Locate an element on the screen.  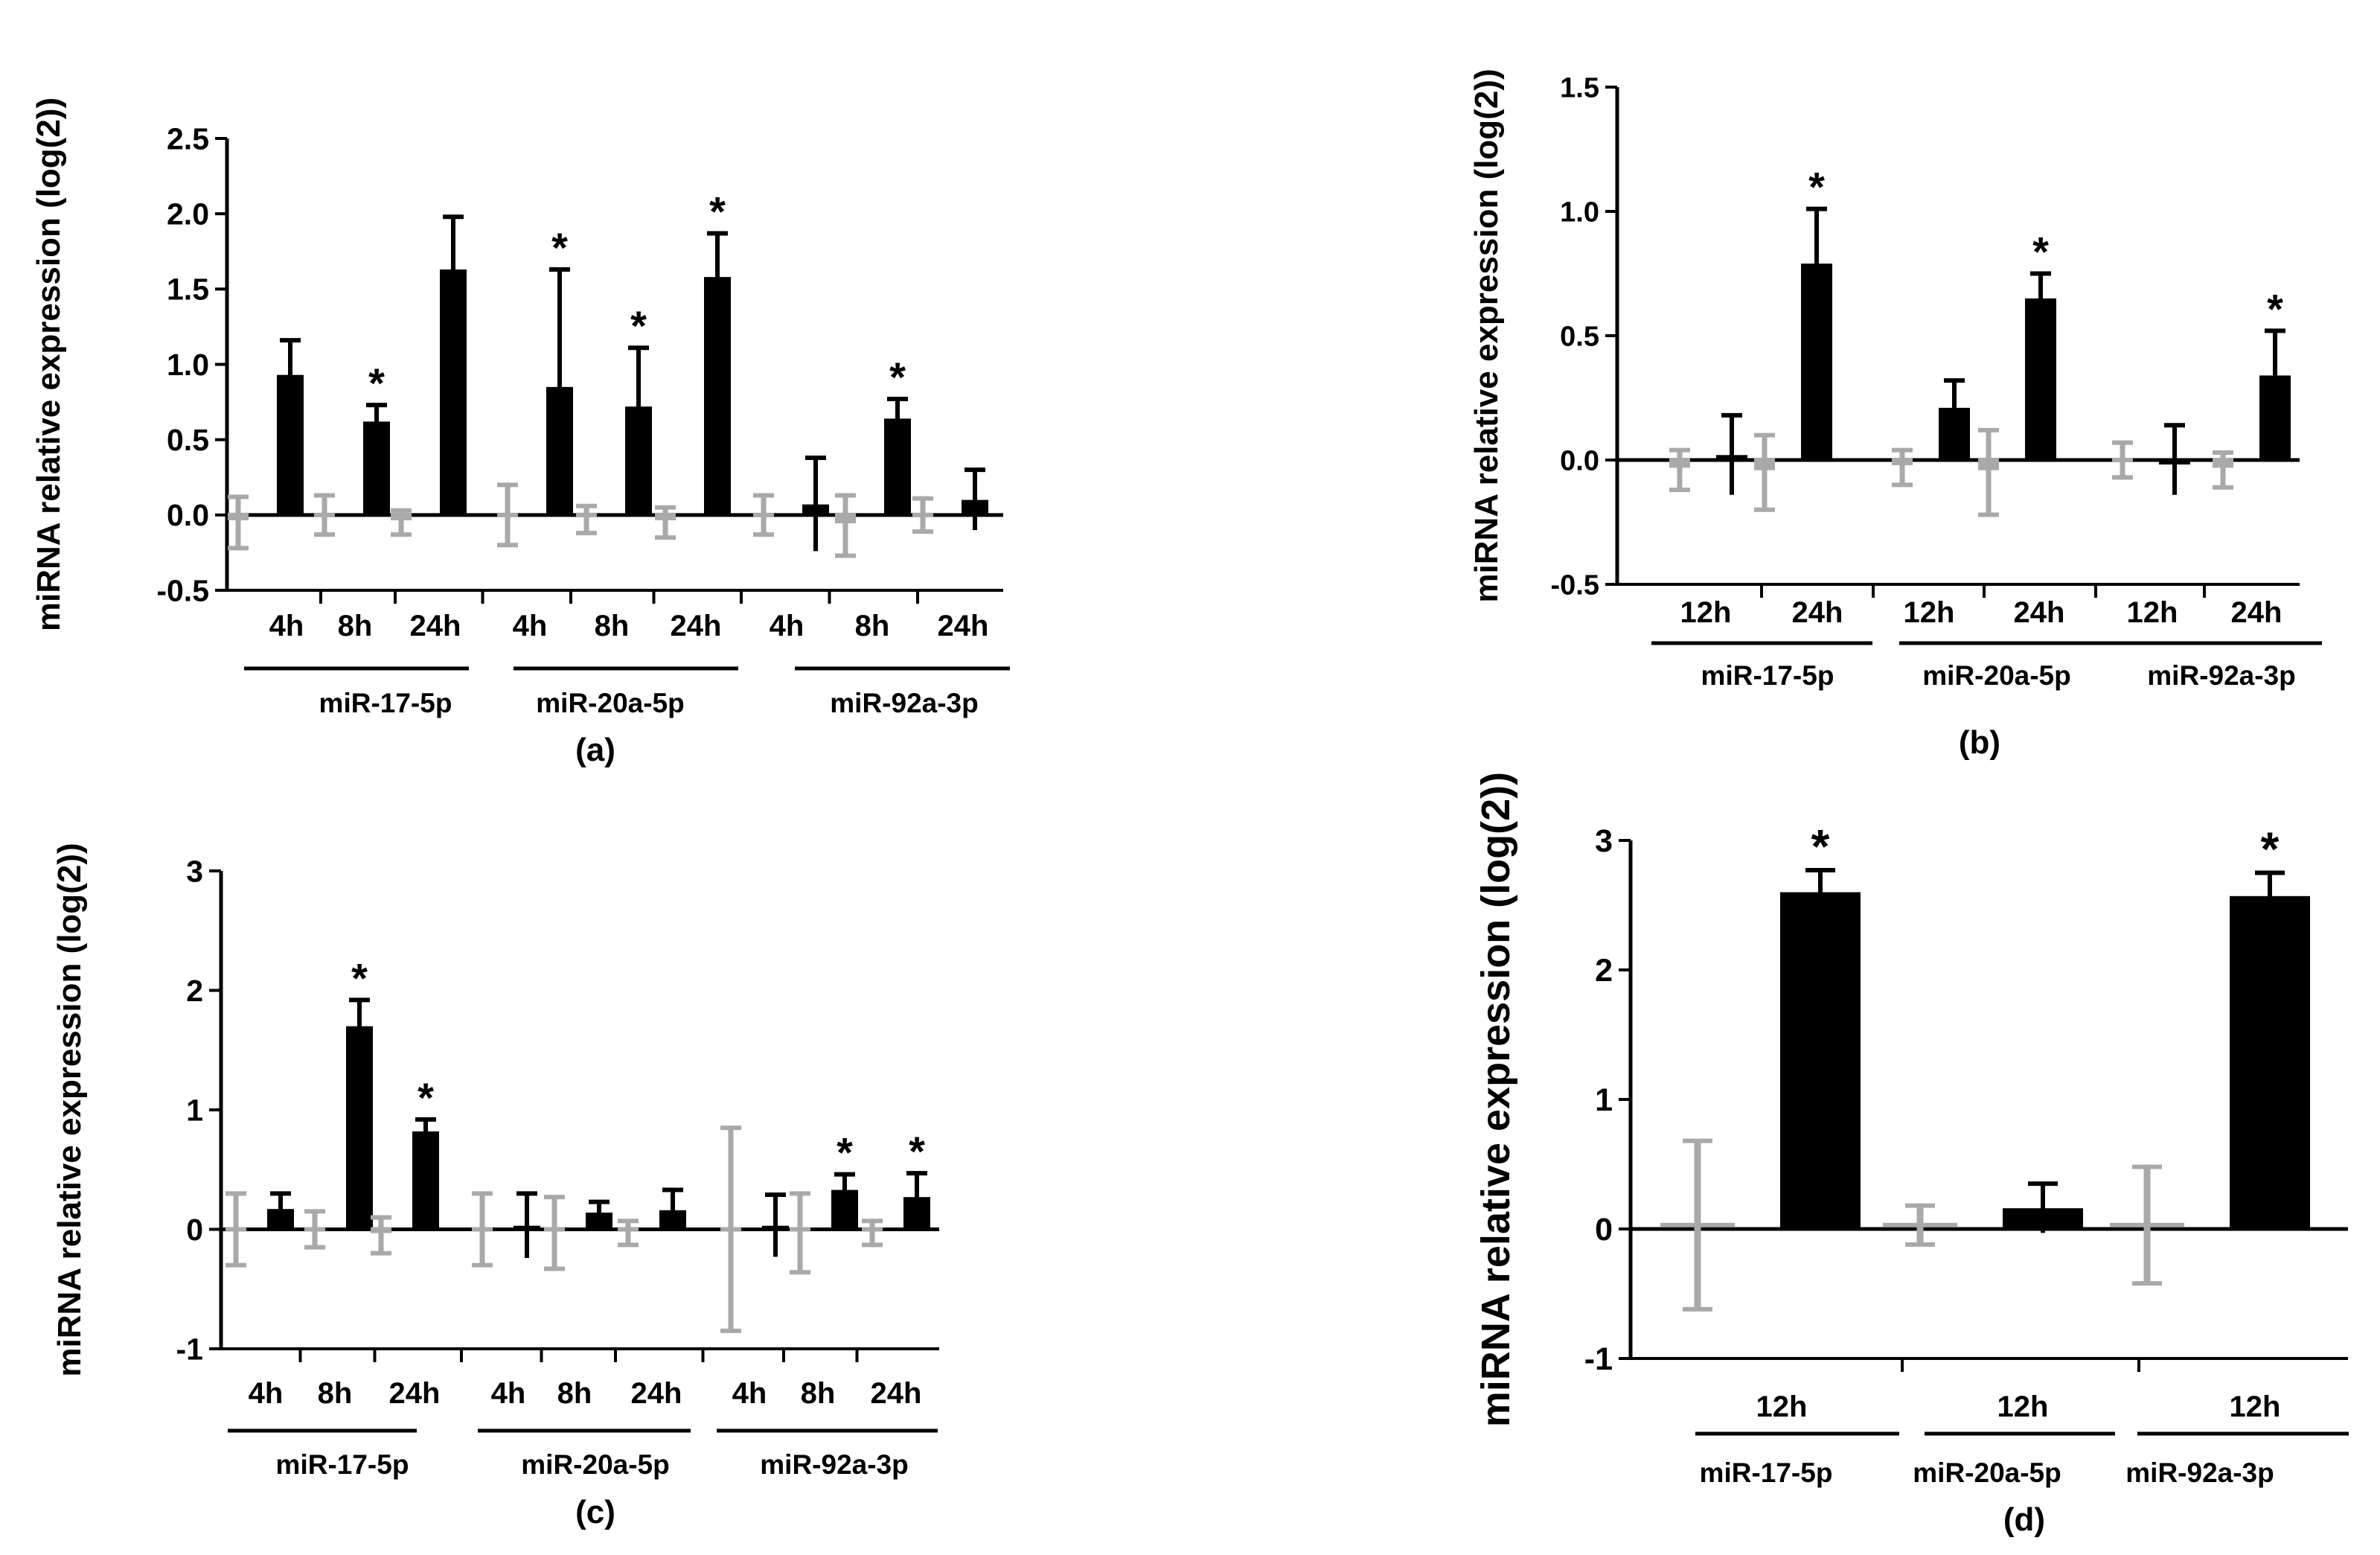
y-tick-label: 2.5 is located at coordinates (188, 138).